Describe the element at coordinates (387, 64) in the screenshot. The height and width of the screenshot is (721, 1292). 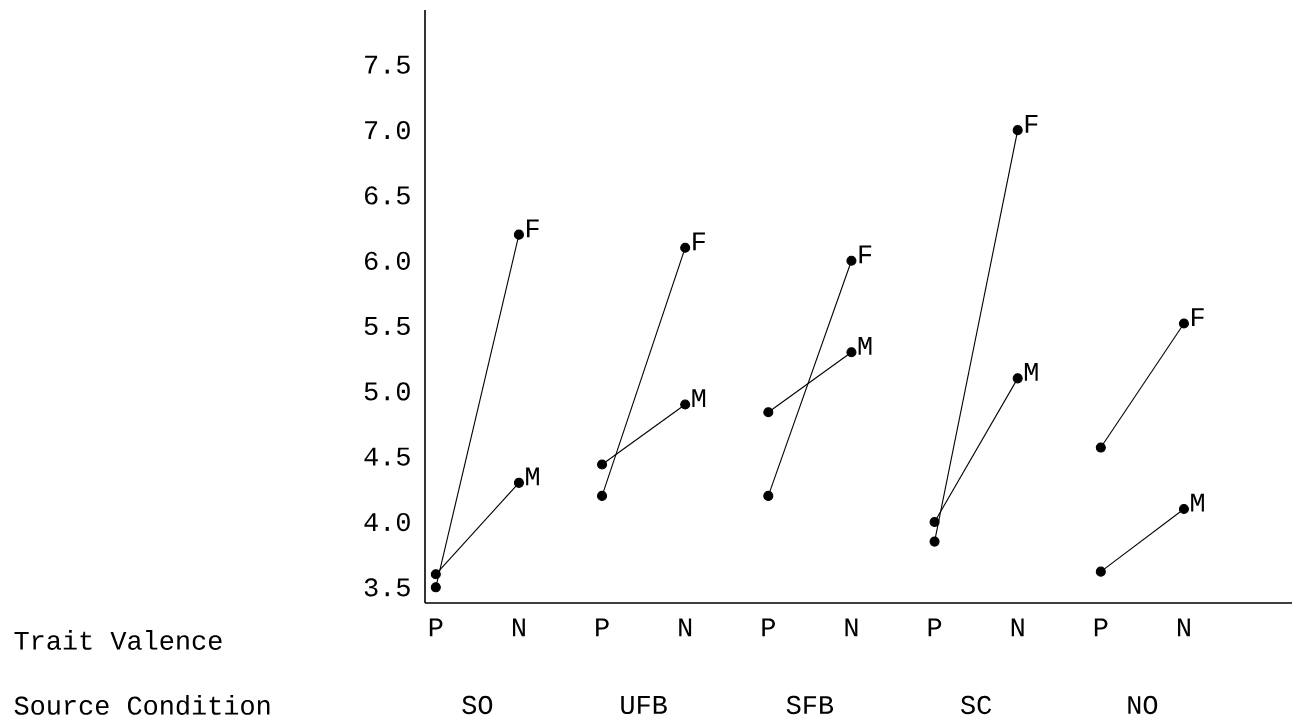
I see `y-tick-label: 7.5` at that location.